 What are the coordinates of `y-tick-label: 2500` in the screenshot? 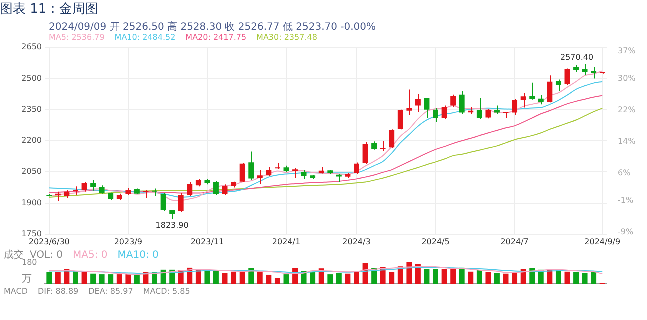 It's located at (32, 78).